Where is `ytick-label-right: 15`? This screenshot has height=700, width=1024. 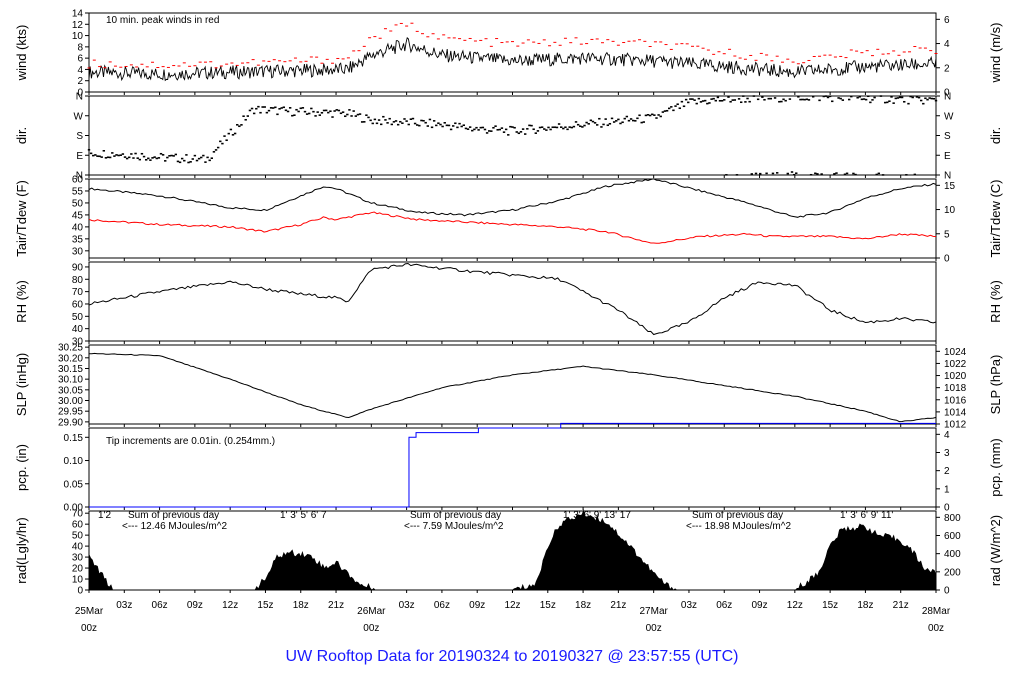 ytick-label-right: 15 is located at coordinates (950, 186).